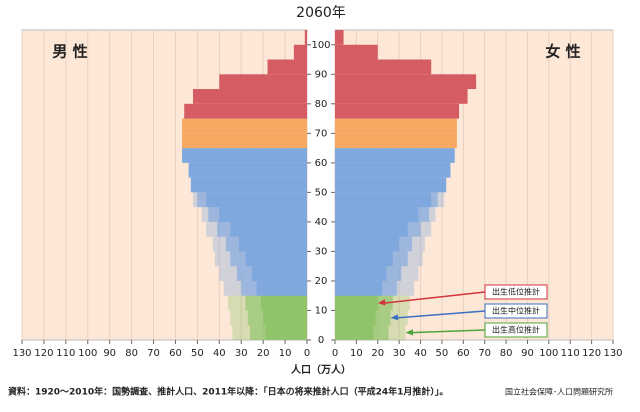 The width and height of the screenshot is (640, 412). I want to click on y-tick-label: 70, so click(321, 133).